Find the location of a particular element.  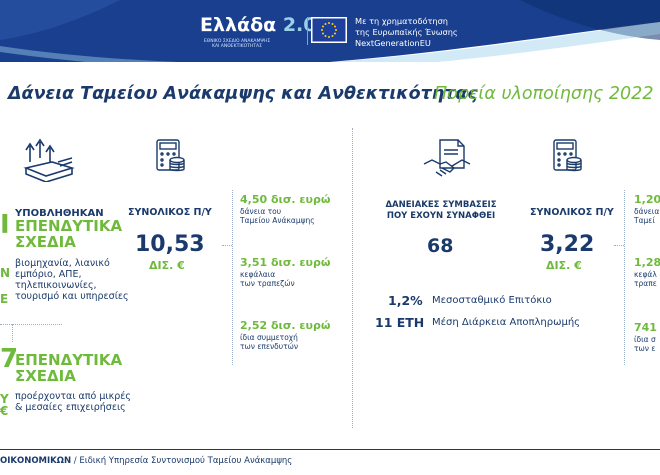

eu-line2: της Ευρωπαϊκής Ένωσης is located at coordinates (406, 32).